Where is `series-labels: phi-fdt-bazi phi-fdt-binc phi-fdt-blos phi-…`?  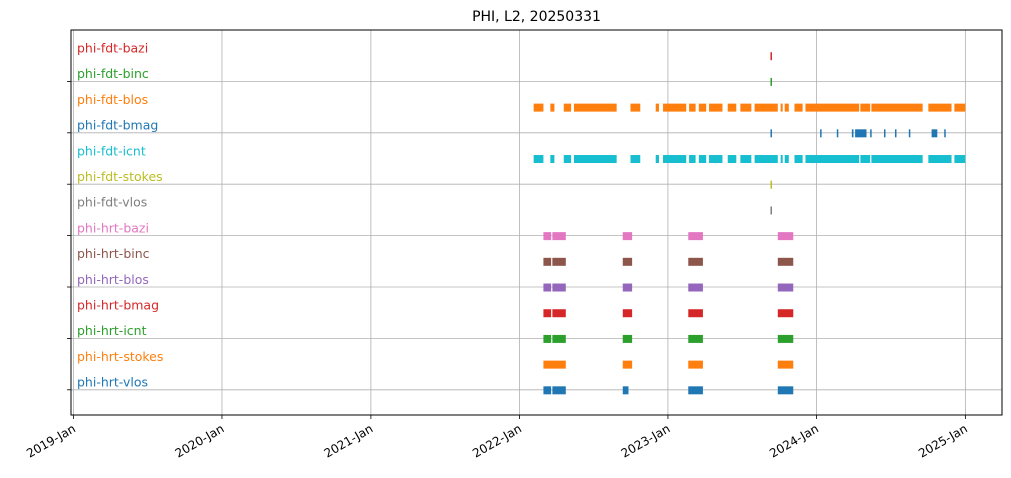
series-labels: phi-fdt-bazi phi-fdt-binc phi-fdt-blos phi-… is located at coordinates (120, 215).